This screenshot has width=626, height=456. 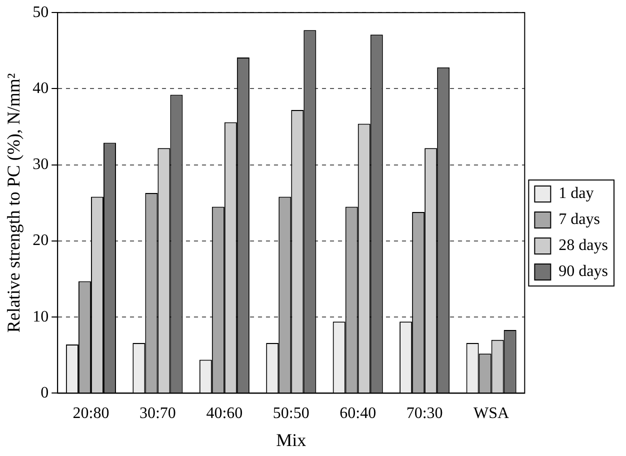 I want to click on legend-label: 7 days, so click(x=579, y=219).